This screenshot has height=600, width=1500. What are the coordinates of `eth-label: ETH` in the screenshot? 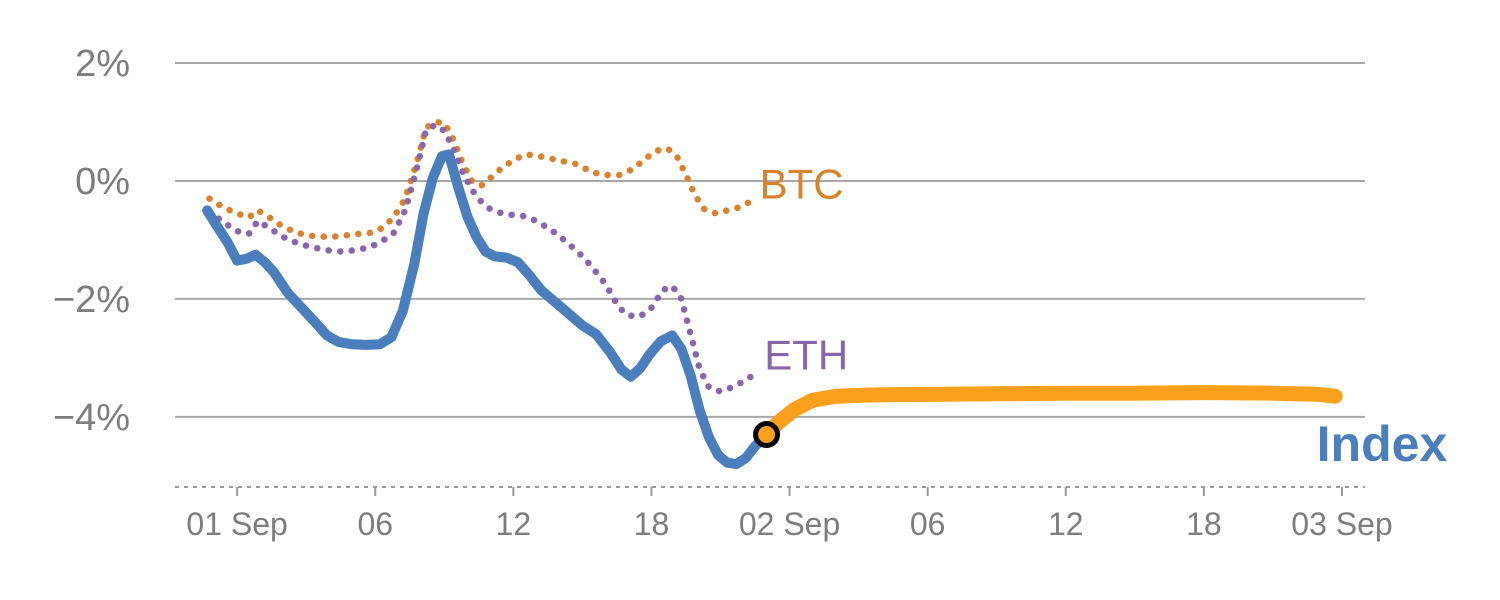 It's located at (806, 355).